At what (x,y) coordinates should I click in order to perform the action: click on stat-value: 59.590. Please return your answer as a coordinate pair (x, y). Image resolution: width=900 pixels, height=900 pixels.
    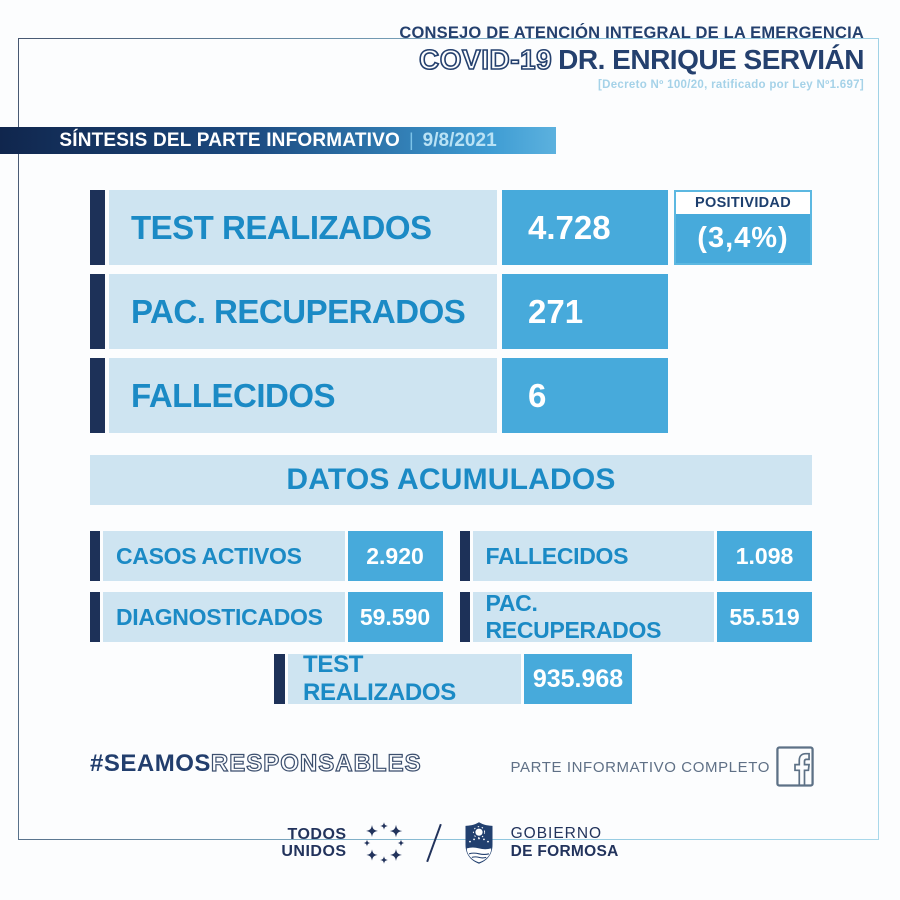
    Looking at the image, I should click on (395, 617).